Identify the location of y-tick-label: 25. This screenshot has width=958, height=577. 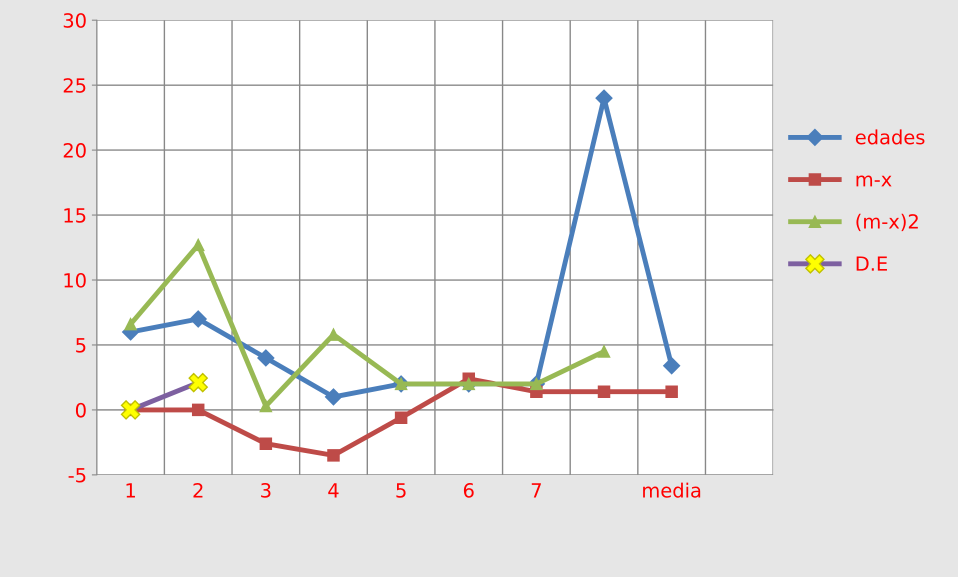
(75, 85).